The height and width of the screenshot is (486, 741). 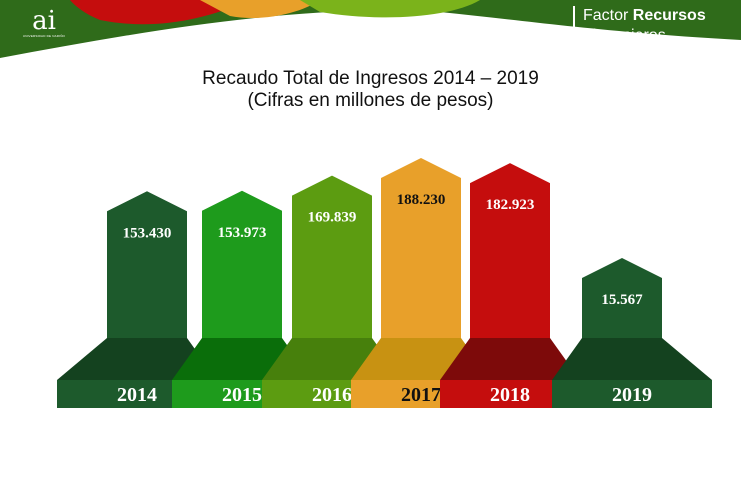 What do you see at coordinates (421, 200) in the screenshot?
I see `value-label-2017: 188.230` at bounding box center [421, 200].